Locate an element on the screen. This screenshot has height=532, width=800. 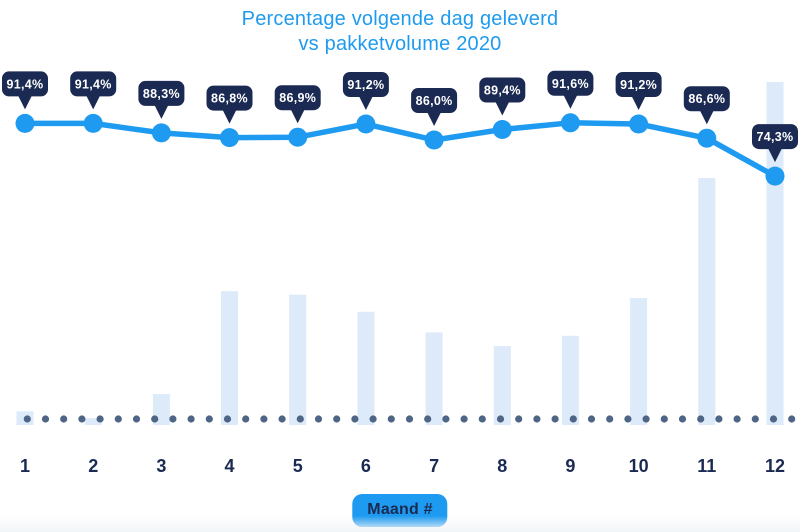
value-badge-label: 89,4% is located at coordinates (502, 91).